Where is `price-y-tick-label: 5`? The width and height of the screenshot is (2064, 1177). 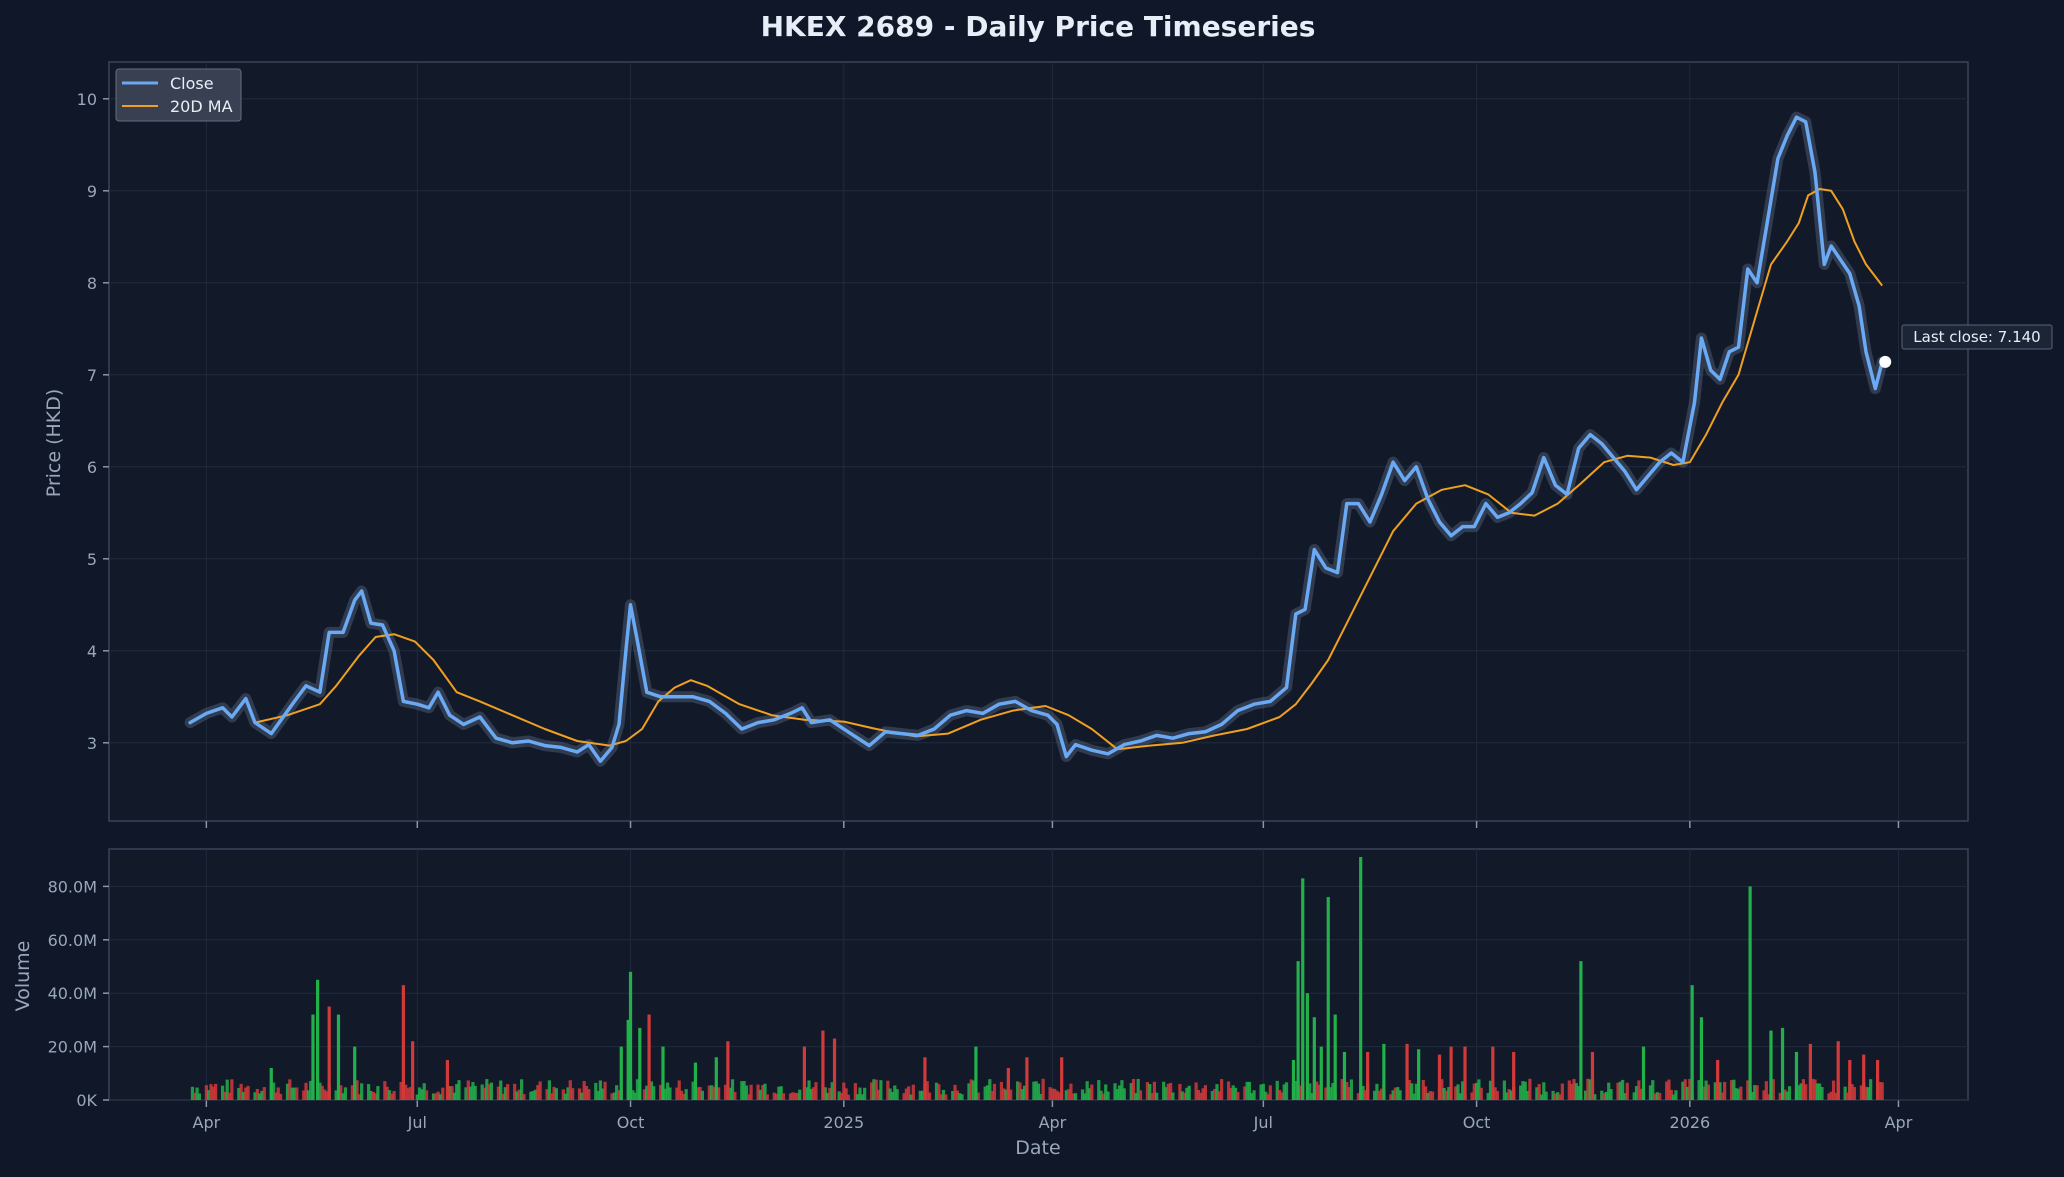
price-y-tick-label: 5 is located at coordinates (92, 559).